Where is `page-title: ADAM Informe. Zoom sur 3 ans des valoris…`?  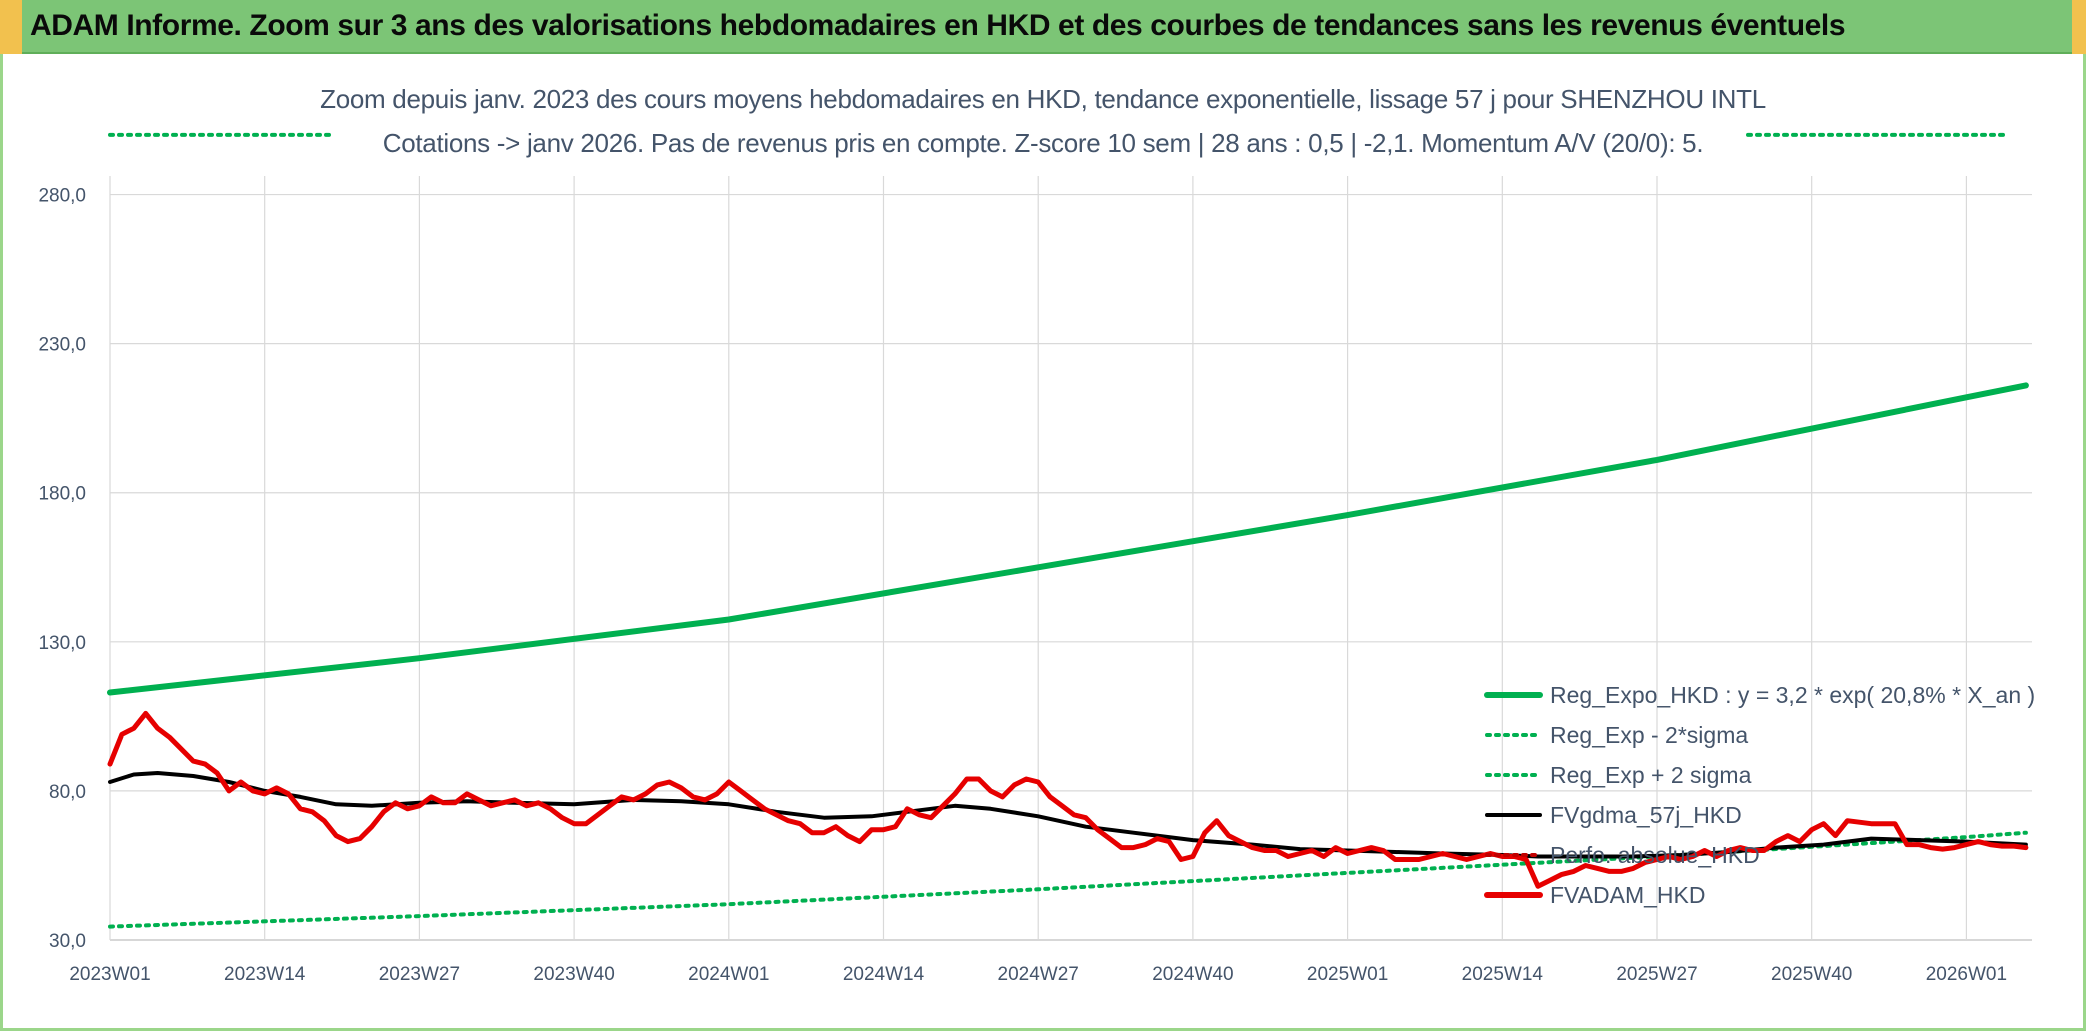 page-title: ADAM Informe. Zoom sur 3 ans des valoris… is located at coordinates (938, 25).